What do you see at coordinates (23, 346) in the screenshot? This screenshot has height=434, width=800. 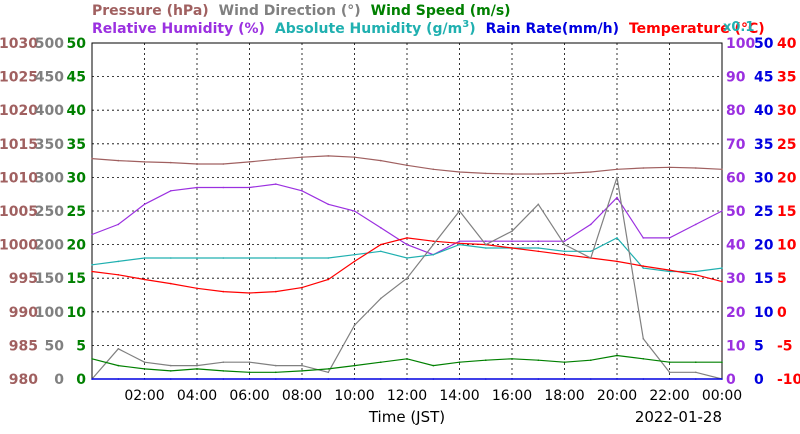 I see `y-tick-label: 985` at bounding box center [23, 346].